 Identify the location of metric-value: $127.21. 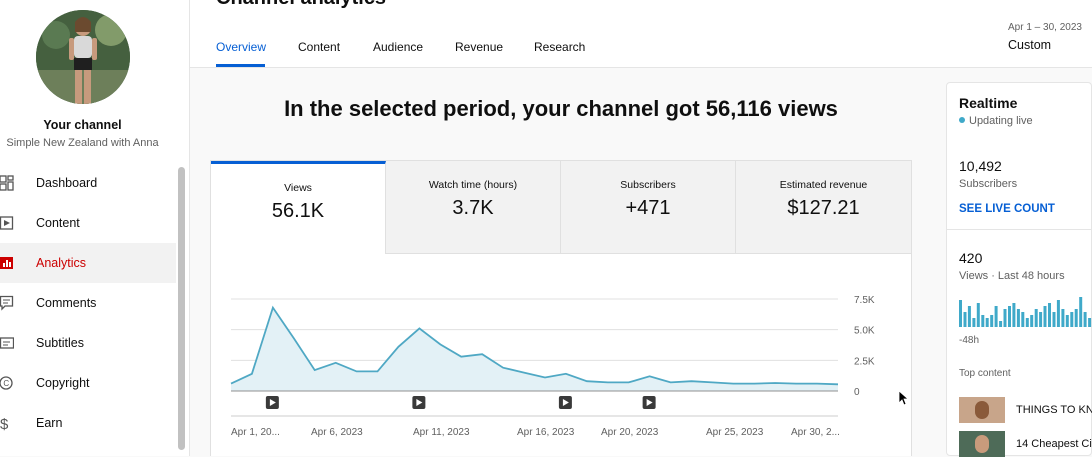
(823, 208).